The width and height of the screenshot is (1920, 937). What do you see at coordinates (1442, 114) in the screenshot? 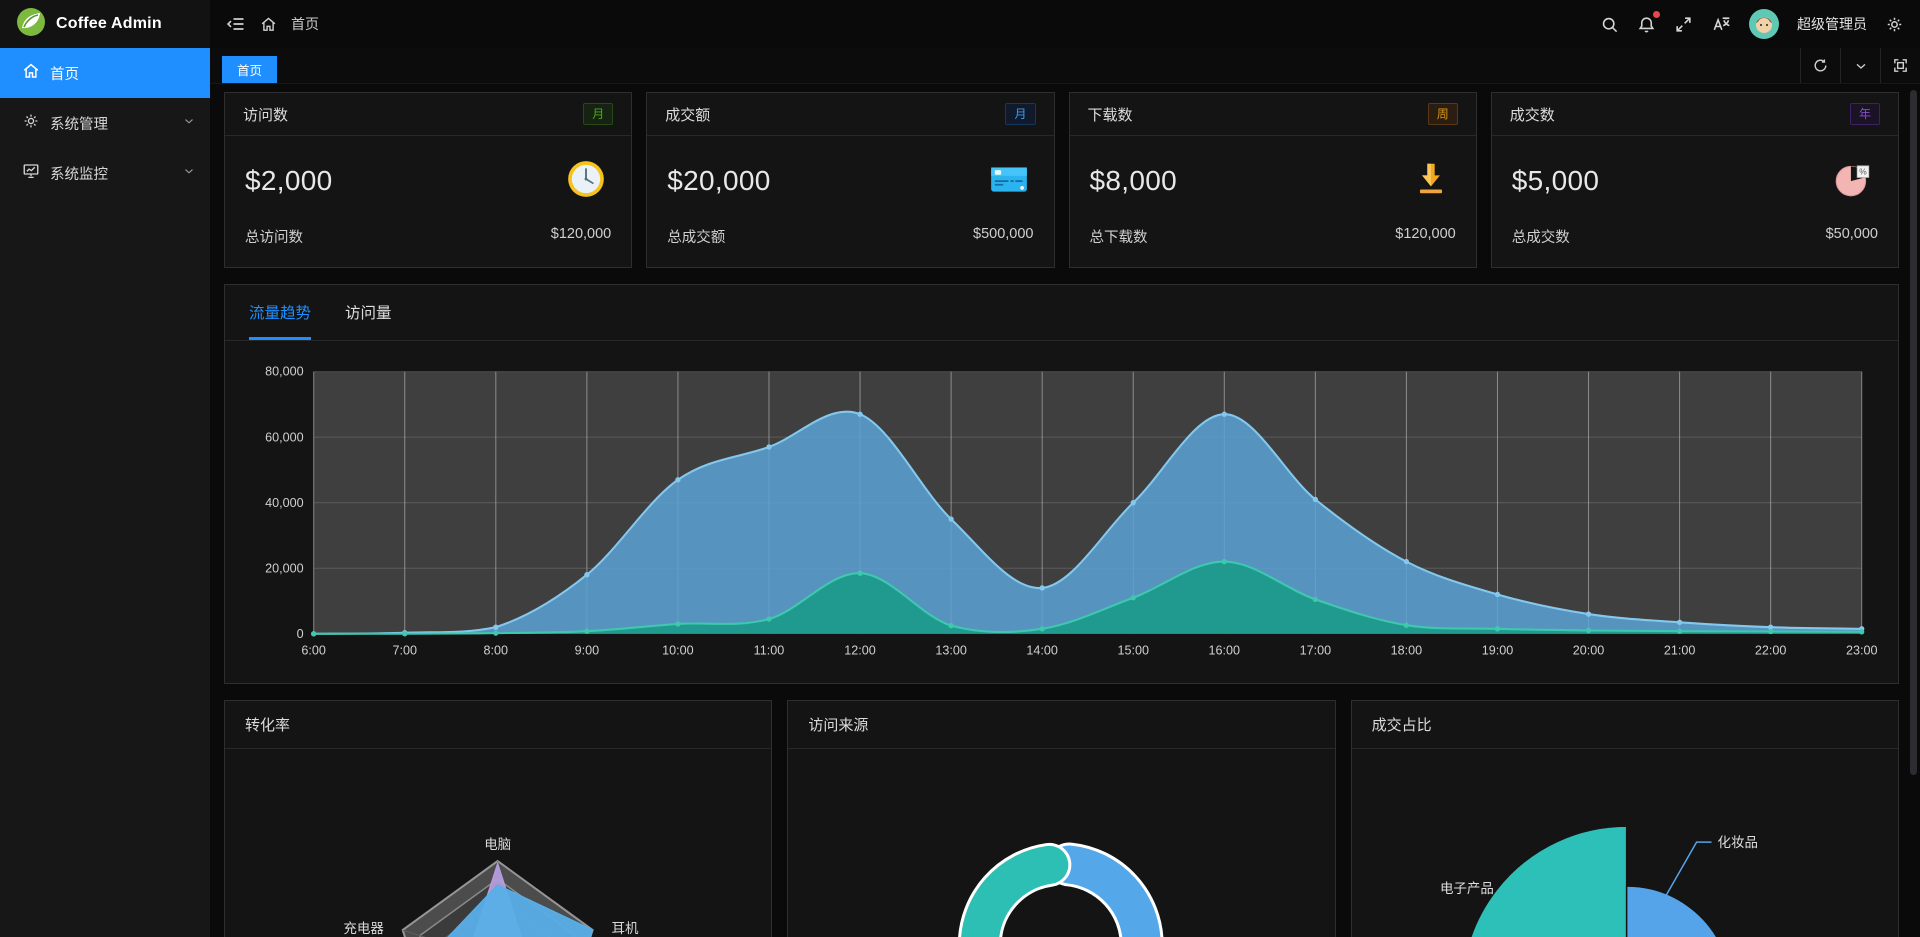
I see `period-tag: 周` at bounding box center [1442, 114].